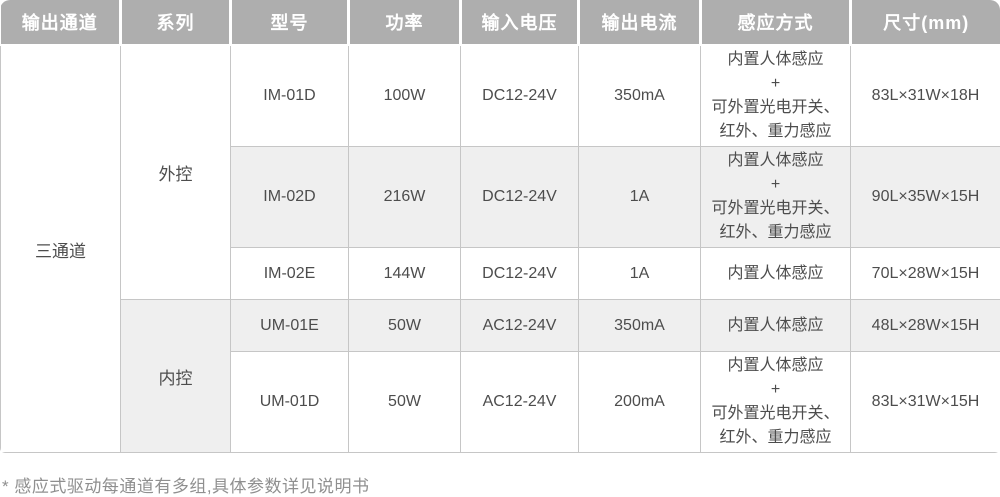 Image resolution: width=1000 pixels, height=497 pixels. Describe the element at coordinates (405, 197) in the screenshot. I see `power-cell: 216W` at that location.